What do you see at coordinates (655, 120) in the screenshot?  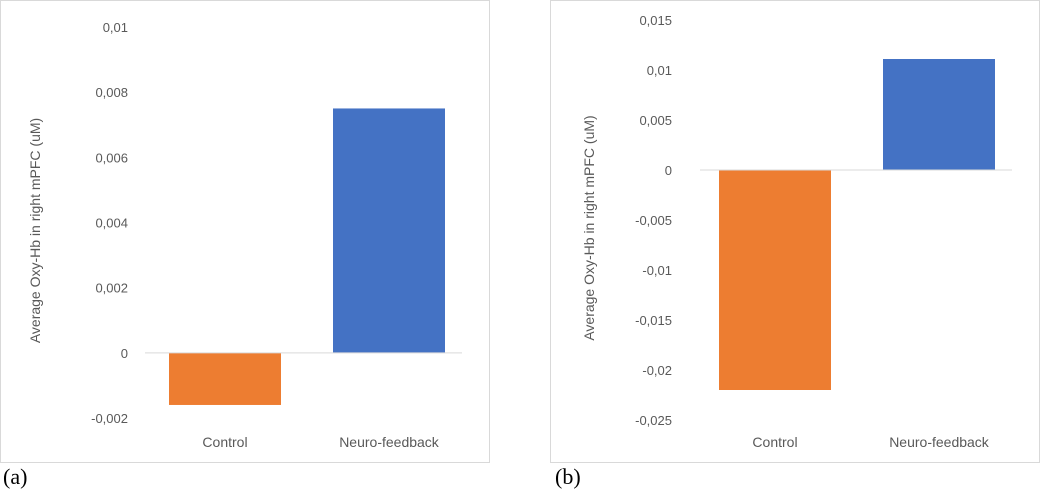 I see `y-tick-label: 0,005` at bounding box center [655, 120].